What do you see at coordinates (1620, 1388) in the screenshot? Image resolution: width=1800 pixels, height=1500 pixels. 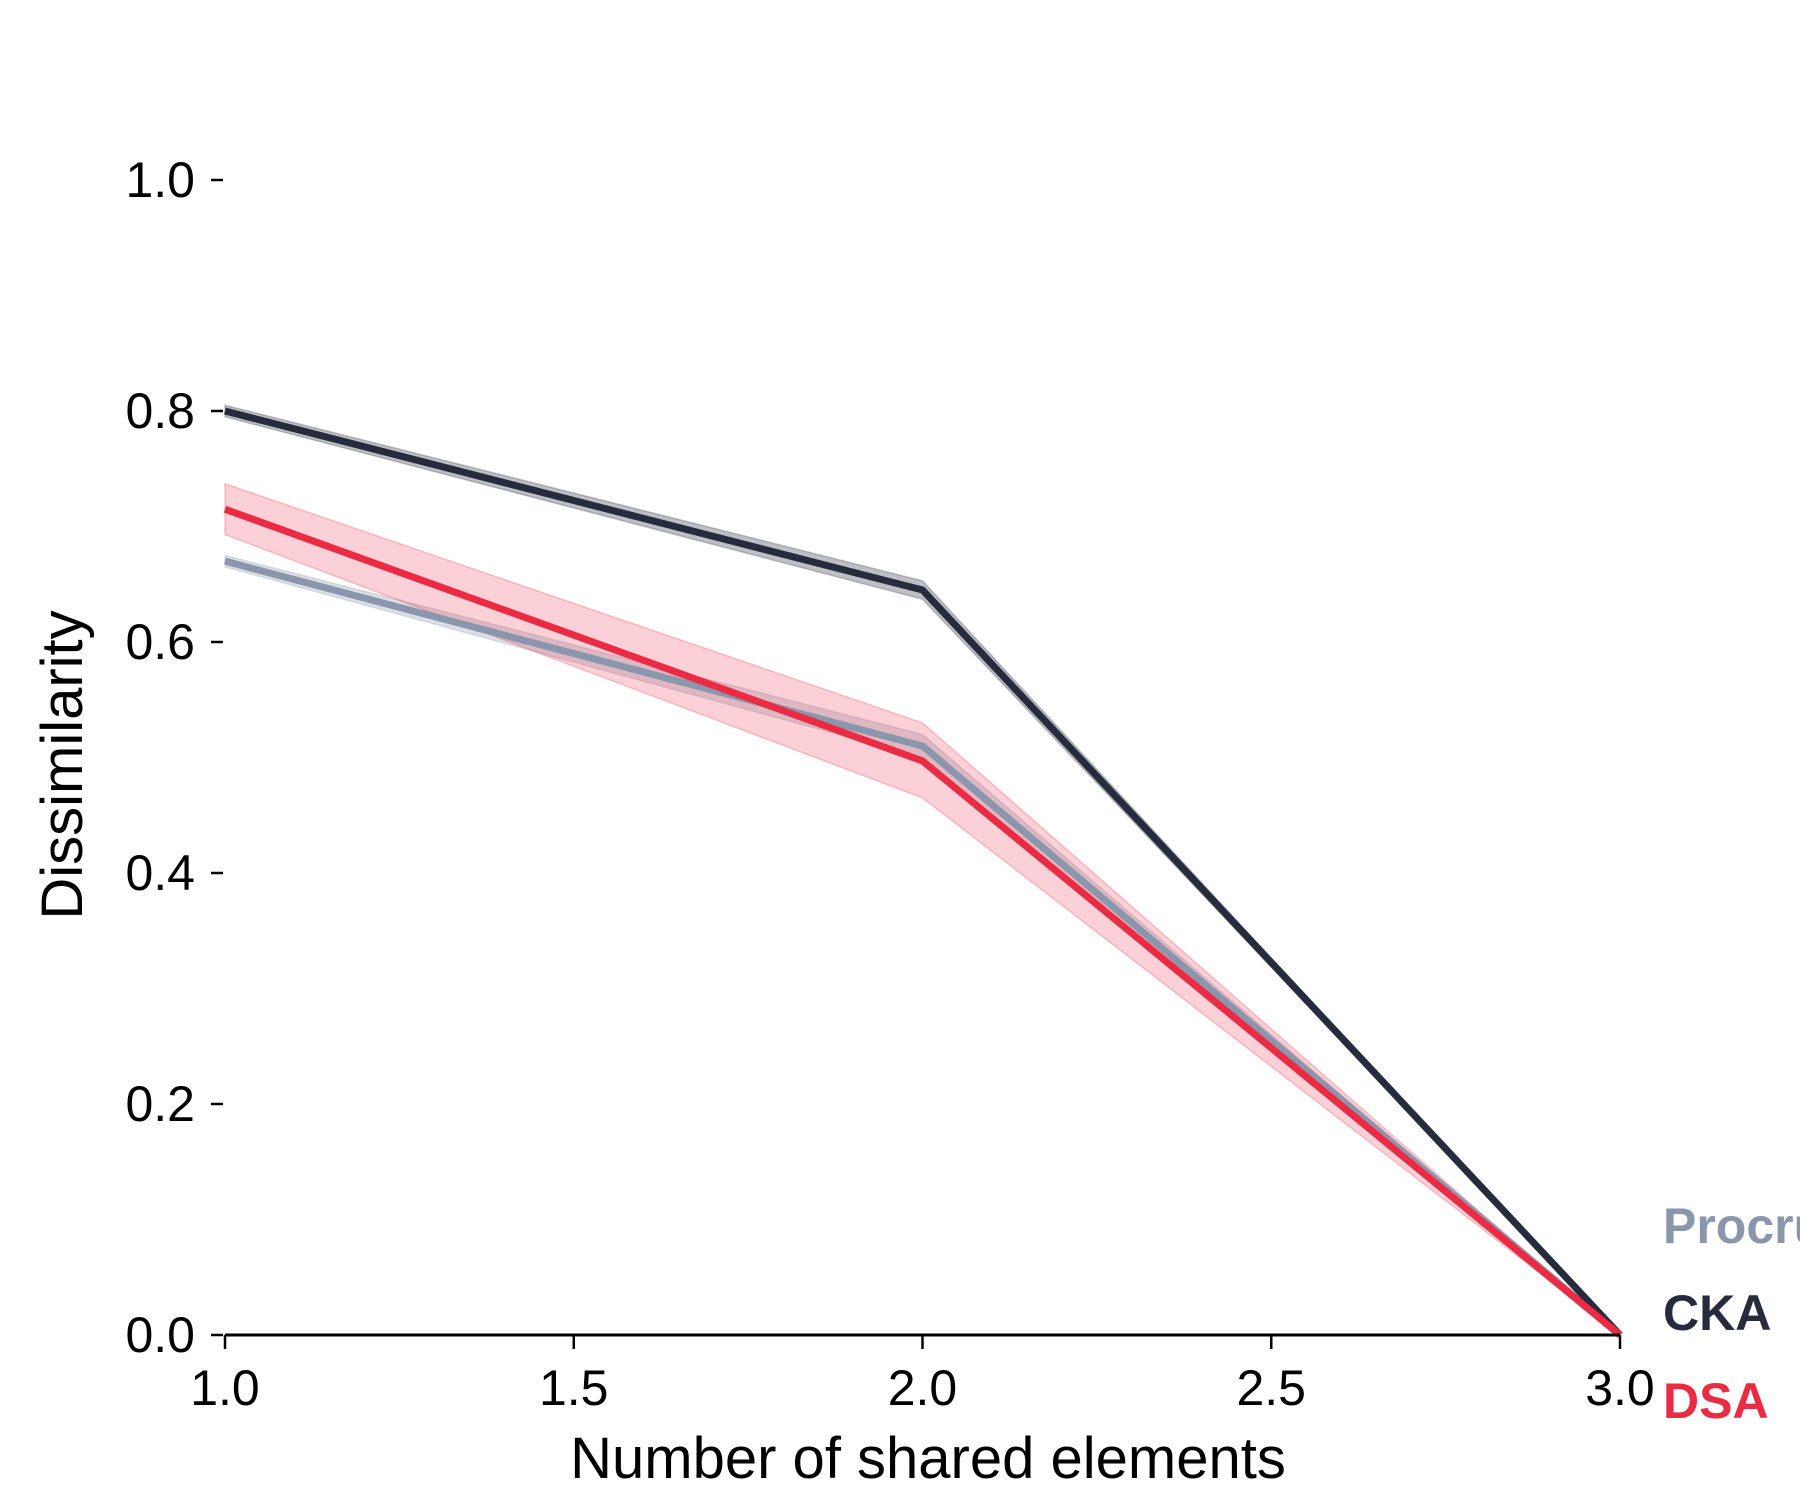 I see `x-tick-label: 3.0` at bounding box center [1620, 1388].